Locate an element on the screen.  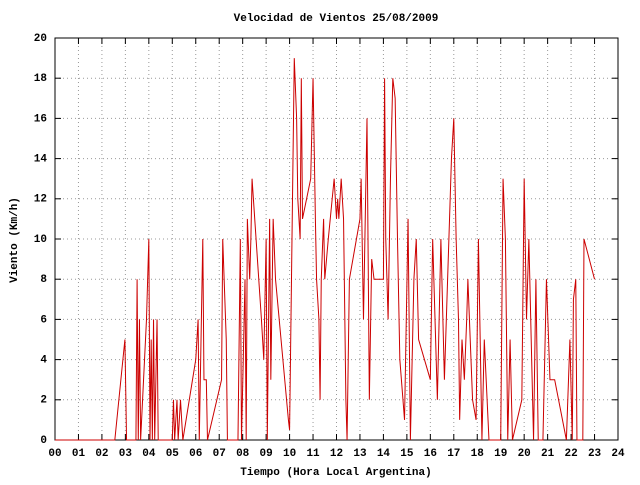
y-tick-label: 10 is located at coordinates (40, 240).